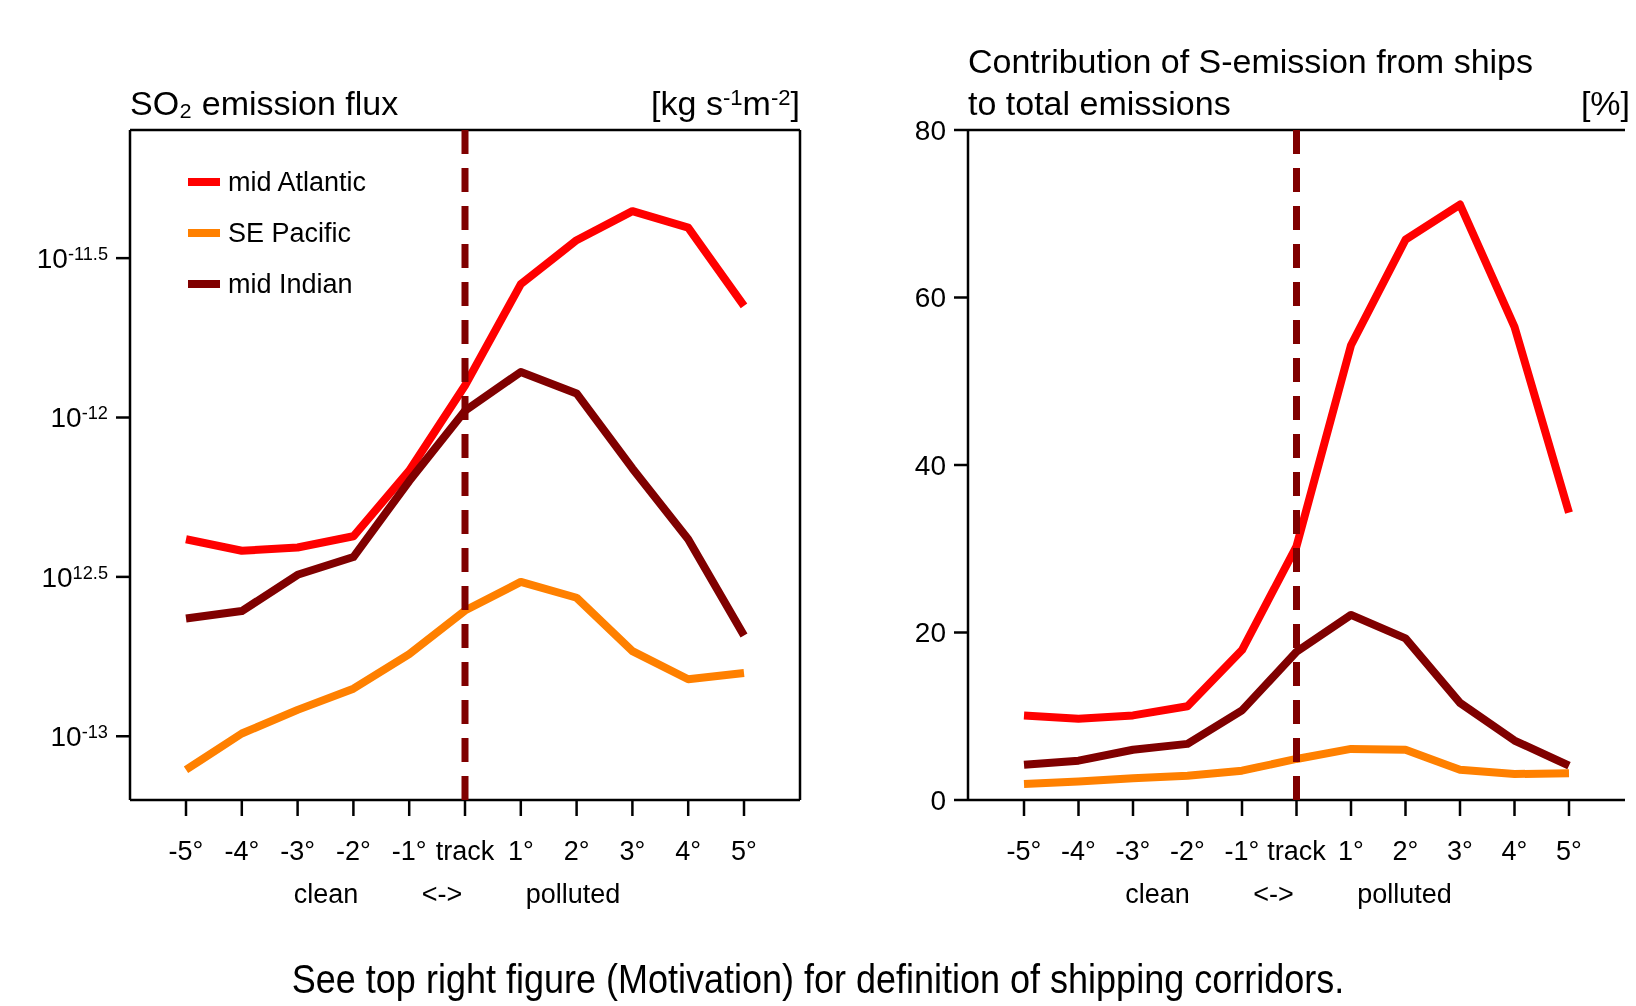 The height and width of the screenshot is (1006, 1636). What do you see at coordinates (74, 577) in the screenshot?
I see `y-tick-label: 10$^{12.5}$` at bounding box center [74, 577].